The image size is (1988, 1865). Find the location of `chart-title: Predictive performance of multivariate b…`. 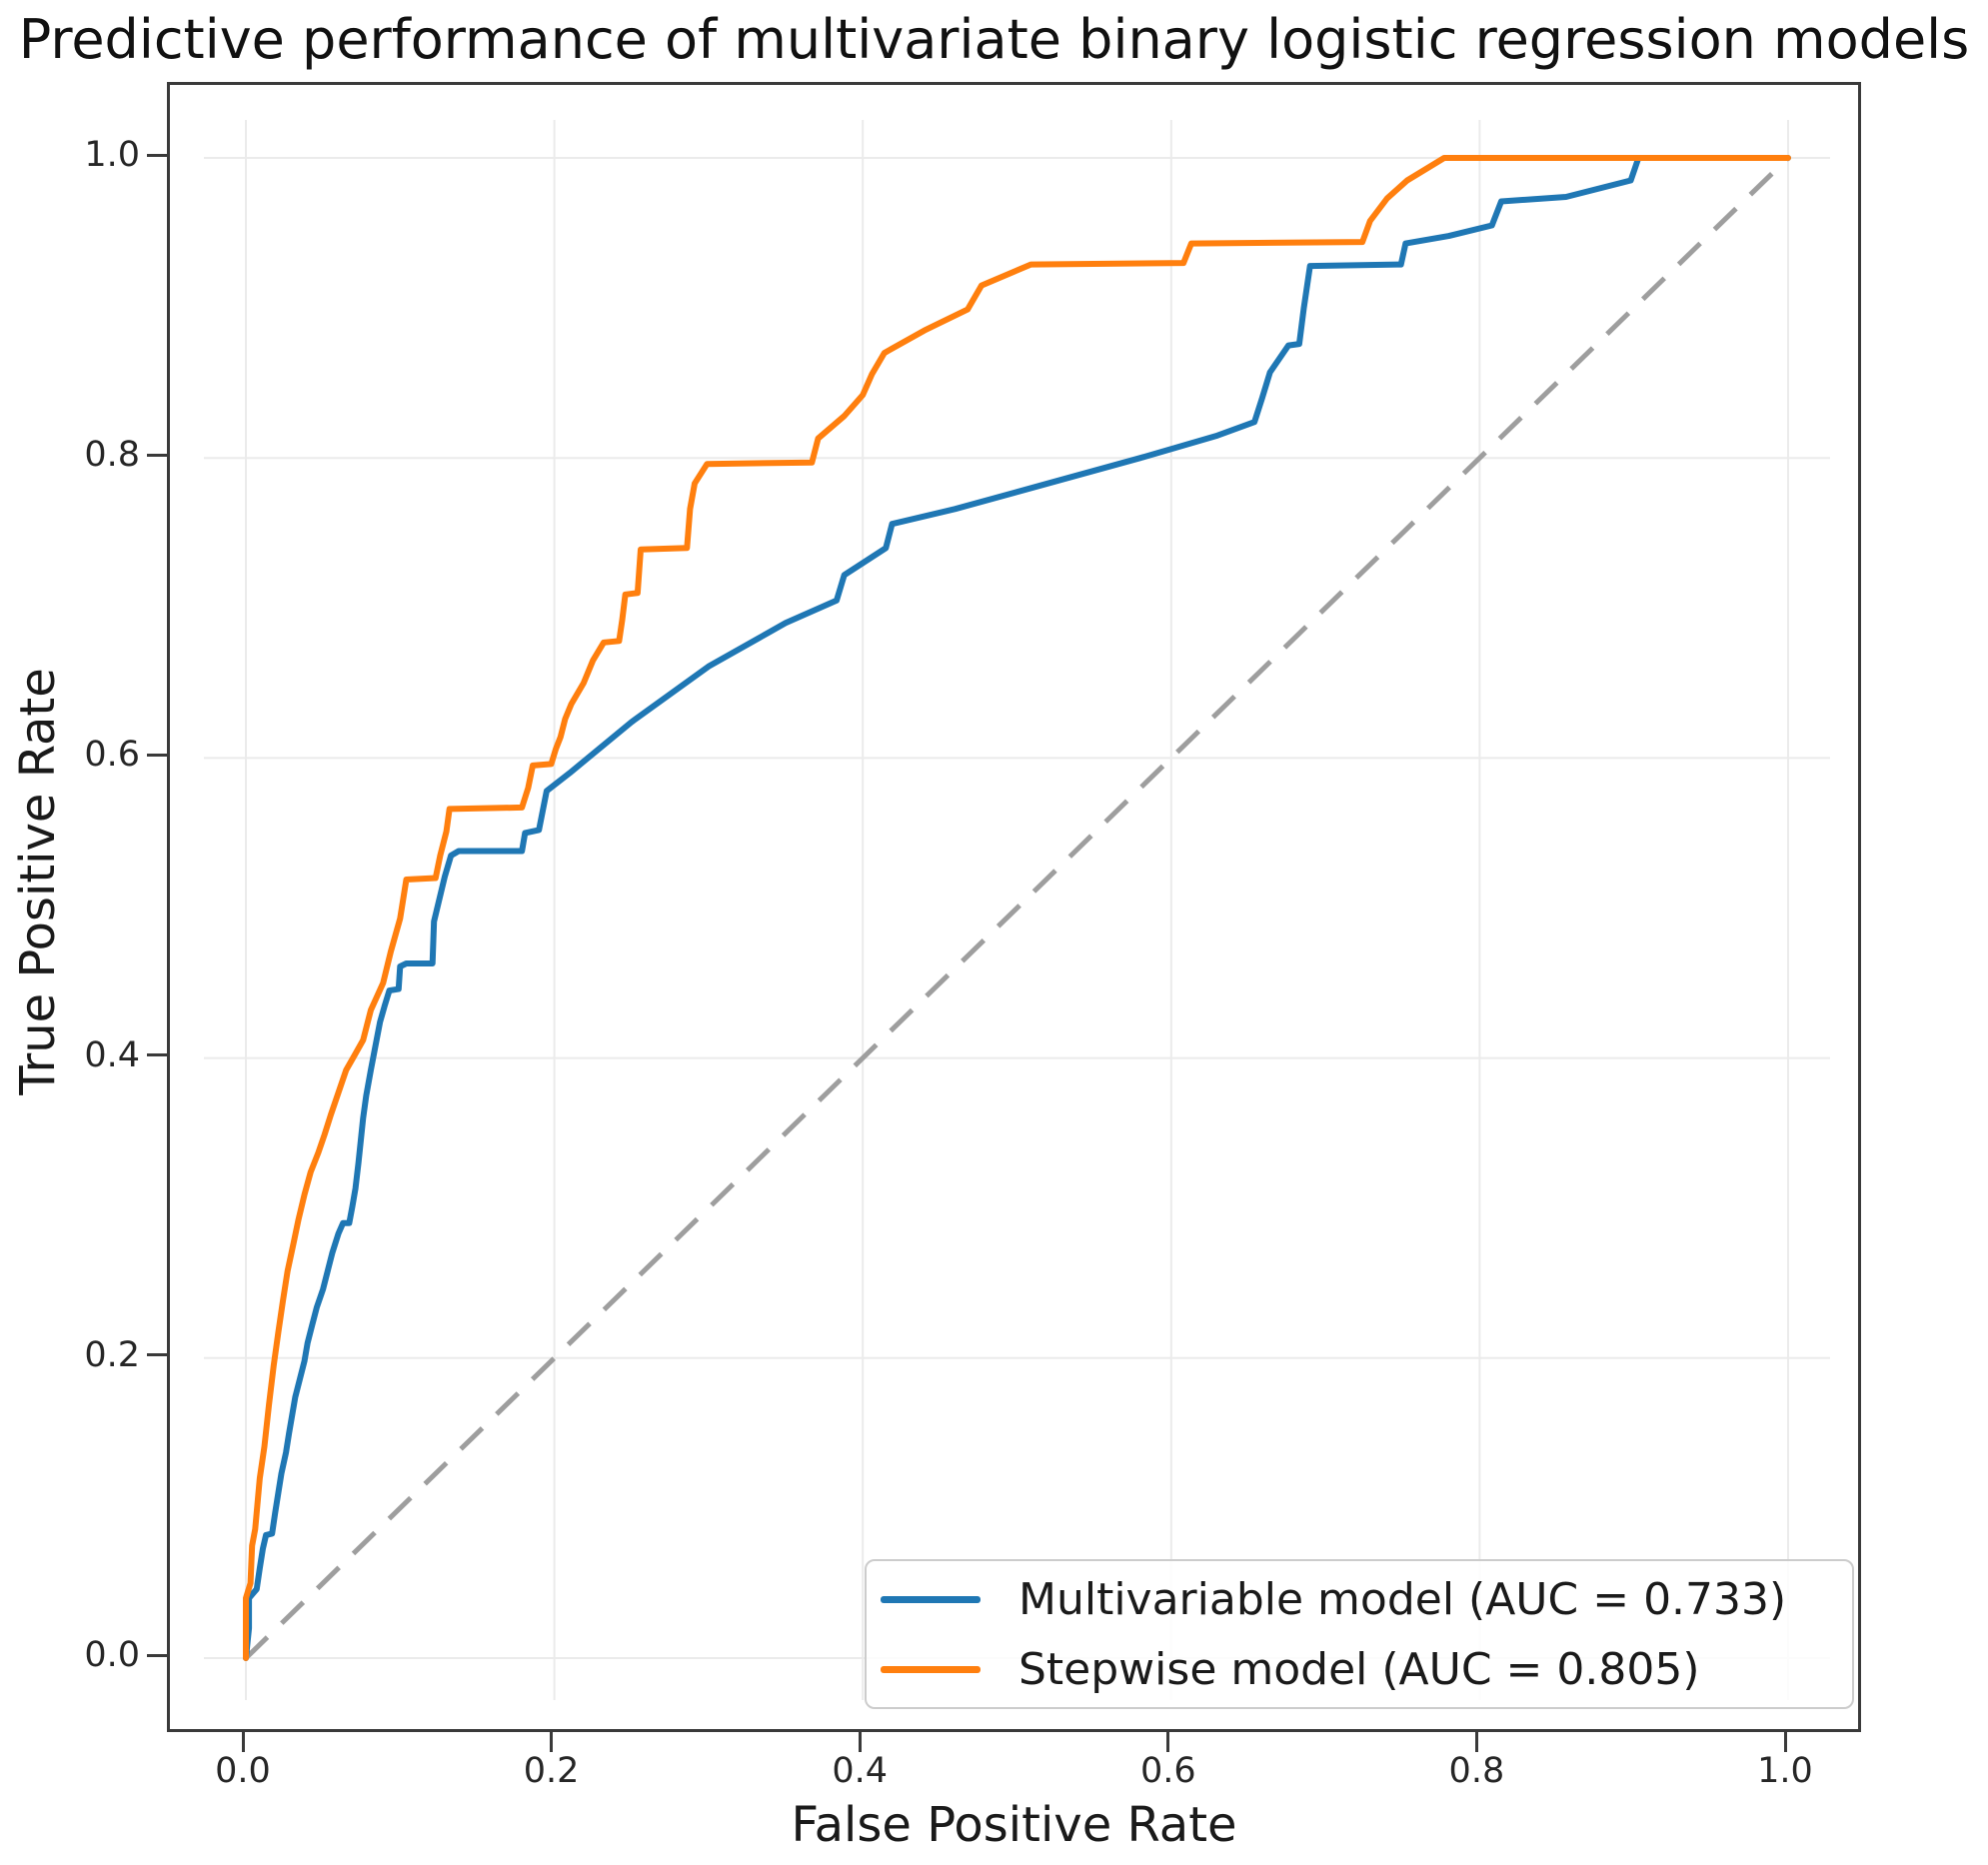

chart-title: Predictive performance of multivariate b… is located at coordinates (994, 39).